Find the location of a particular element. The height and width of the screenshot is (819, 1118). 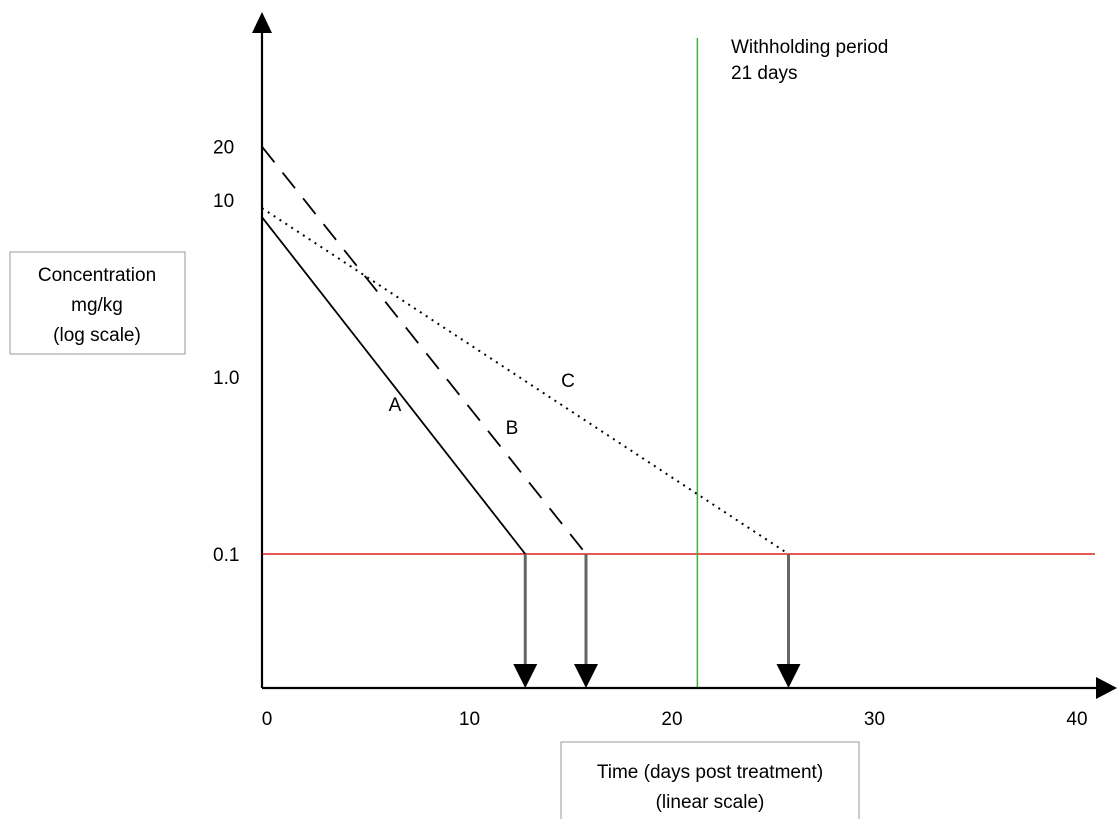

series-label-c: C is located at coordinates (568, 381).